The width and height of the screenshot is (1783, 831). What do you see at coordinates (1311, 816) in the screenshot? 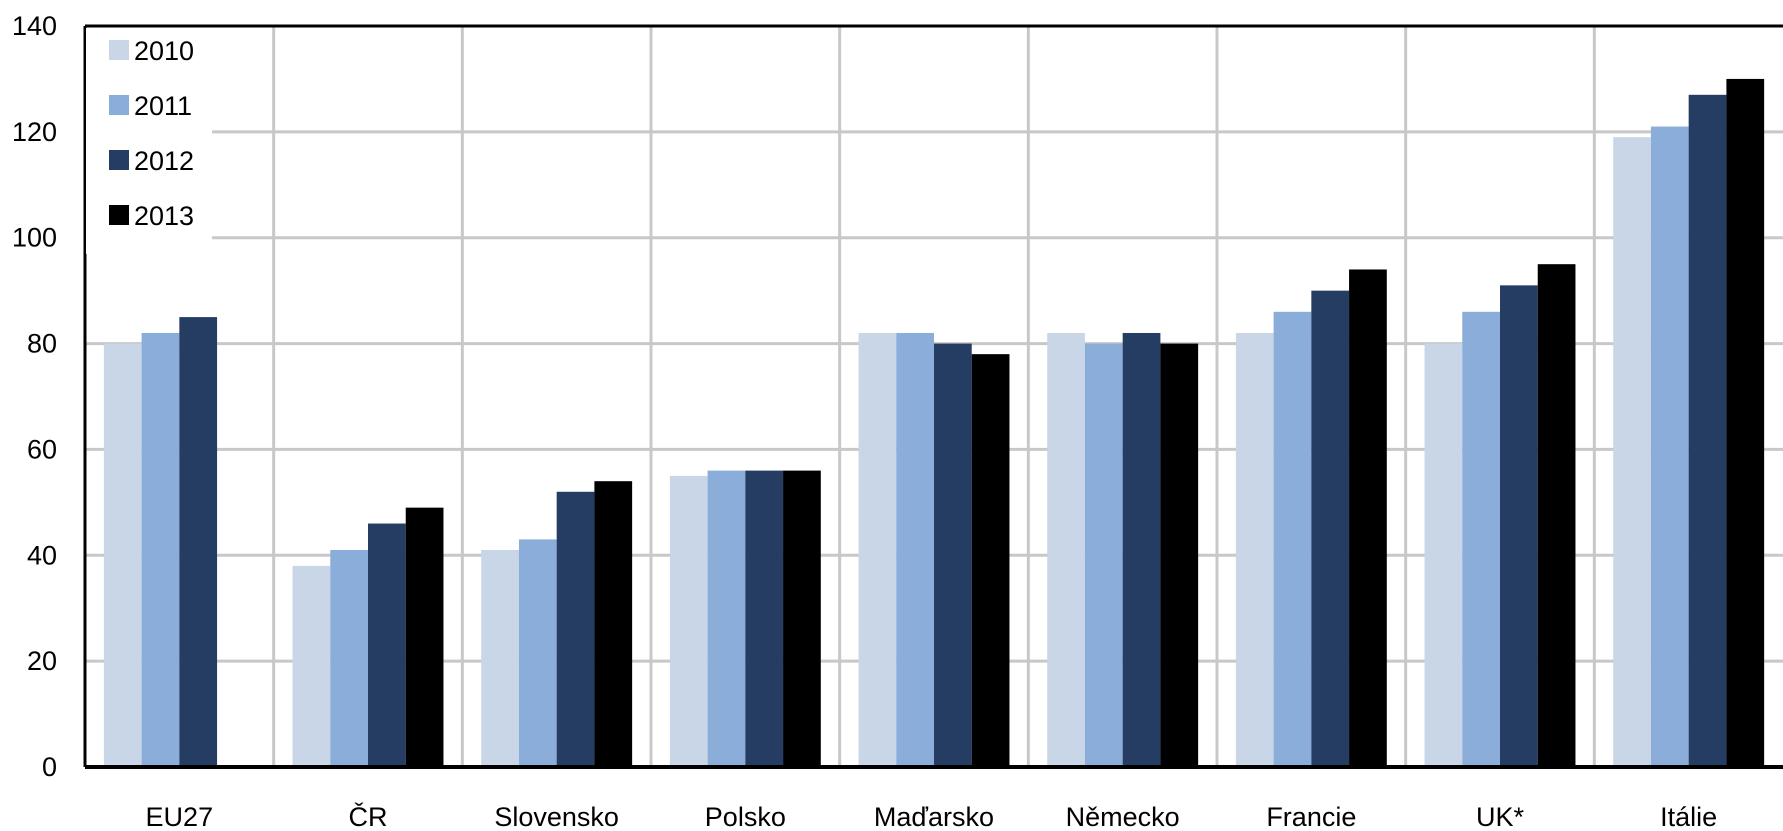
I see `x-category-label: Francie` at bounding box center [1311, 816].